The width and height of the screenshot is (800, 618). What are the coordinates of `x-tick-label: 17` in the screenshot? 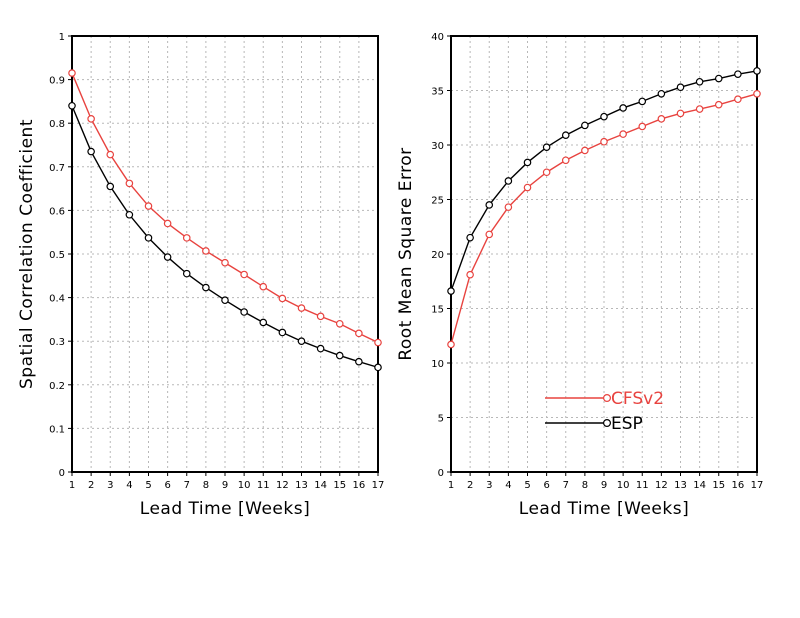 It's located at (378, 485).